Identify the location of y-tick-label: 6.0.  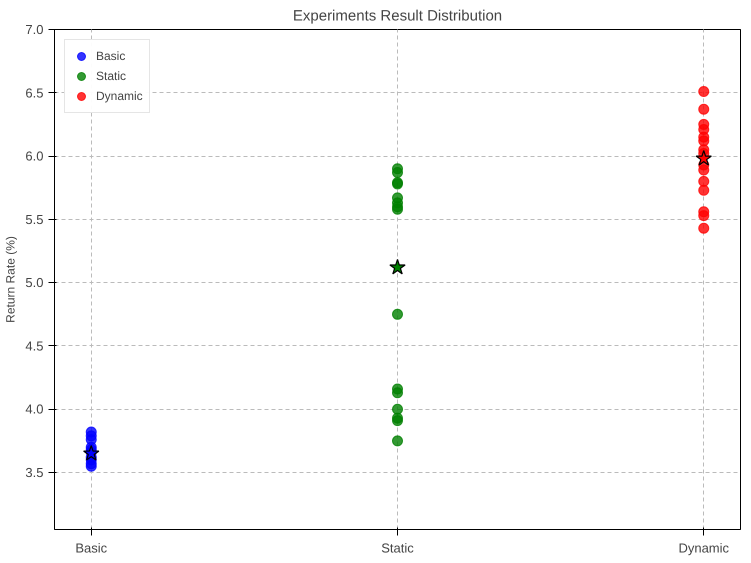
(34, 156).